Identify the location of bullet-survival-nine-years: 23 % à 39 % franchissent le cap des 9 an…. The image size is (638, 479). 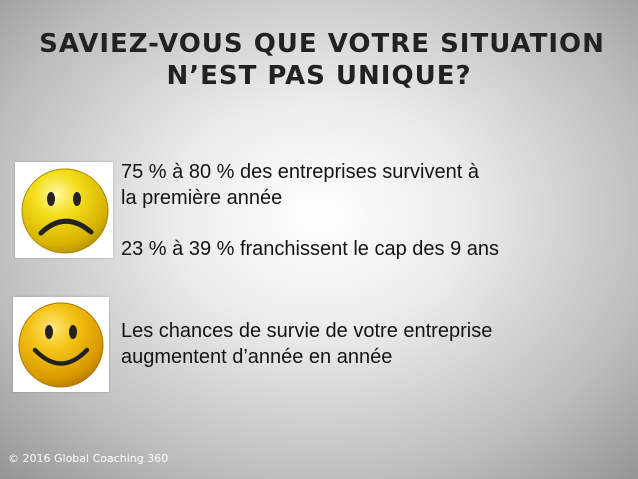
(371, 249).